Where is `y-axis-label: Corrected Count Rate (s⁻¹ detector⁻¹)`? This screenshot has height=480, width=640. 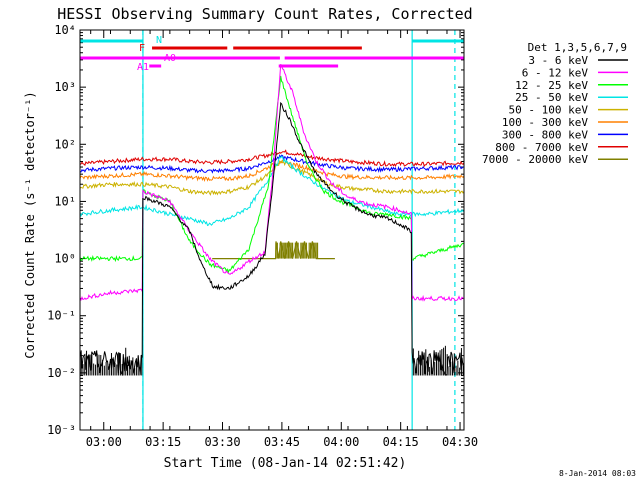
y-axis-label: Corrected Count Rate (s⁻¹ detector⁻¹) is located at coordinates (30, 224).